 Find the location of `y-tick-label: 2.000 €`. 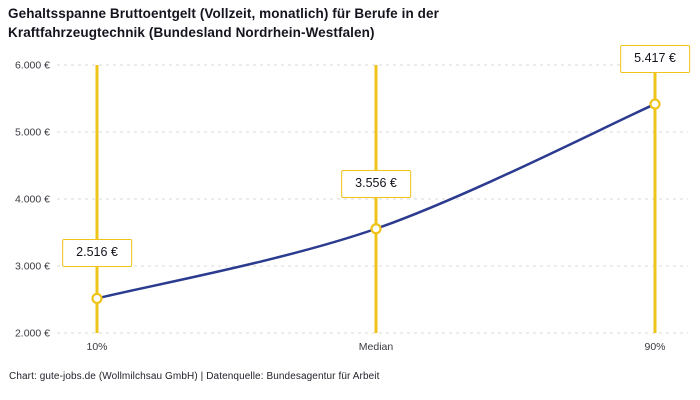

y-tick-label: 2.000 € is located at coordinates (32, 334).